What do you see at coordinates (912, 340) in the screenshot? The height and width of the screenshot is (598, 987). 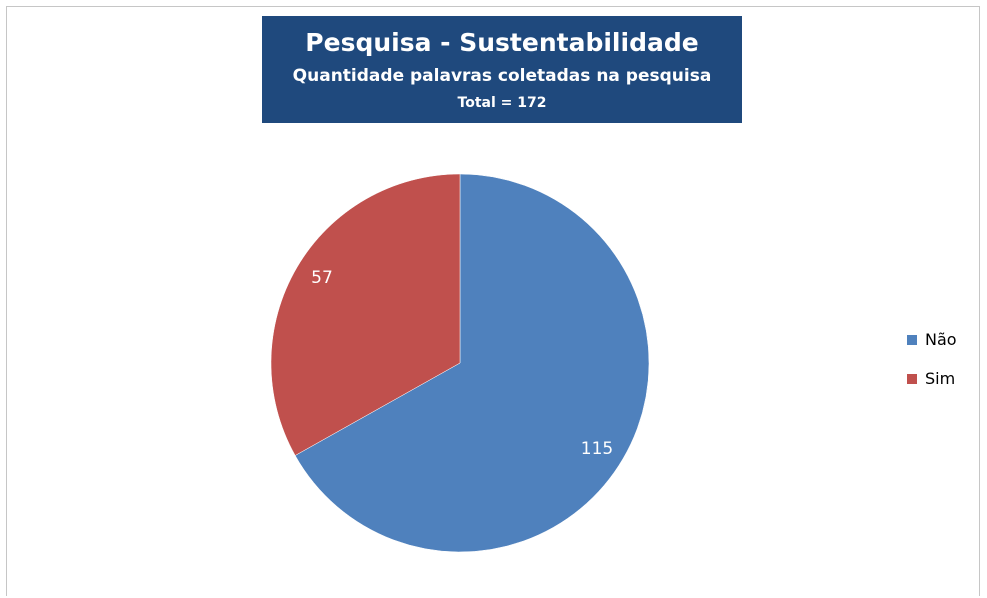 I see `legend-swatch-nao` at bounding box center [912, 340].